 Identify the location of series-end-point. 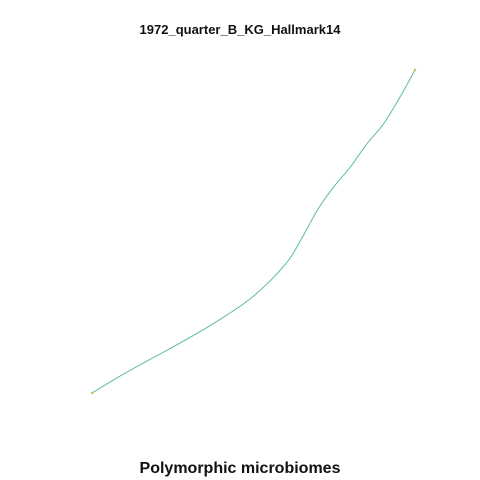
(415, 70).